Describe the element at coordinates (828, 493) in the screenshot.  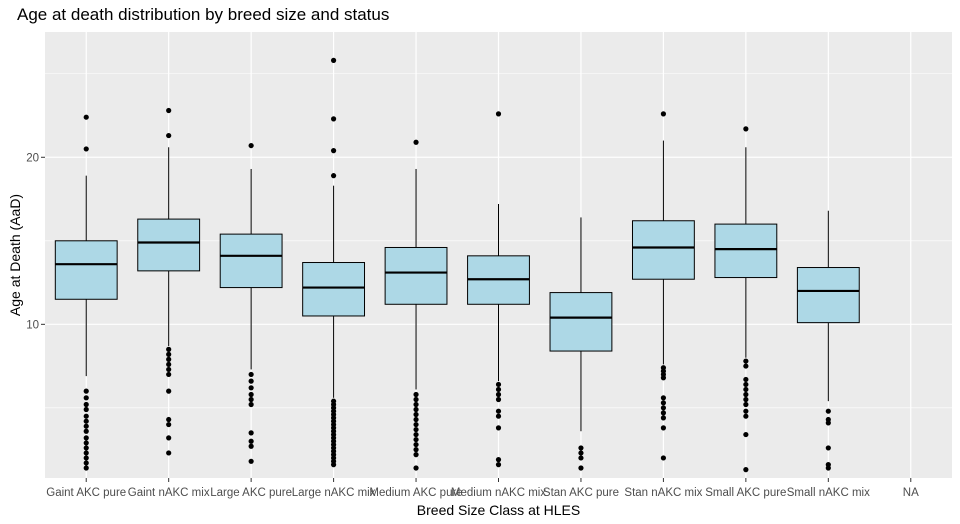
I see `x-tick-label: Small nAKC mix` at that location.